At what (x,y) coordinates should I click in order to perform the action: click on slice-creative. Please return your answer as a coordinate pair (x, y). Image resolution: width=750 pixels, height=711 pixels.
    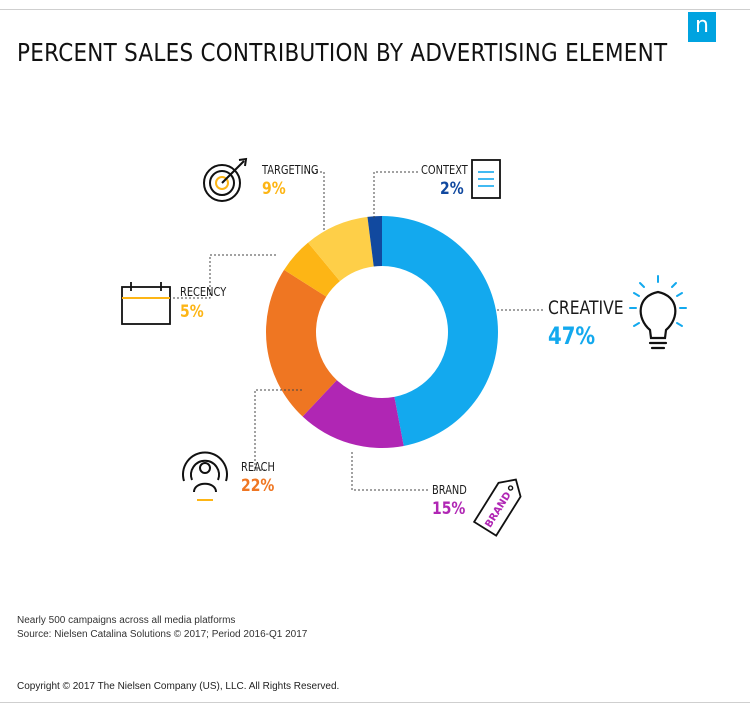
    Looking at the image, I should click on (440, 331).